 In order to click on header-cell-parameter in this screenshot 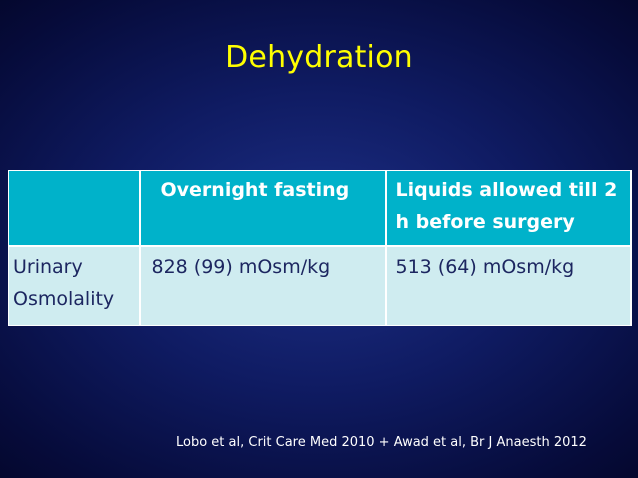, I will do `click(74, 208)`.